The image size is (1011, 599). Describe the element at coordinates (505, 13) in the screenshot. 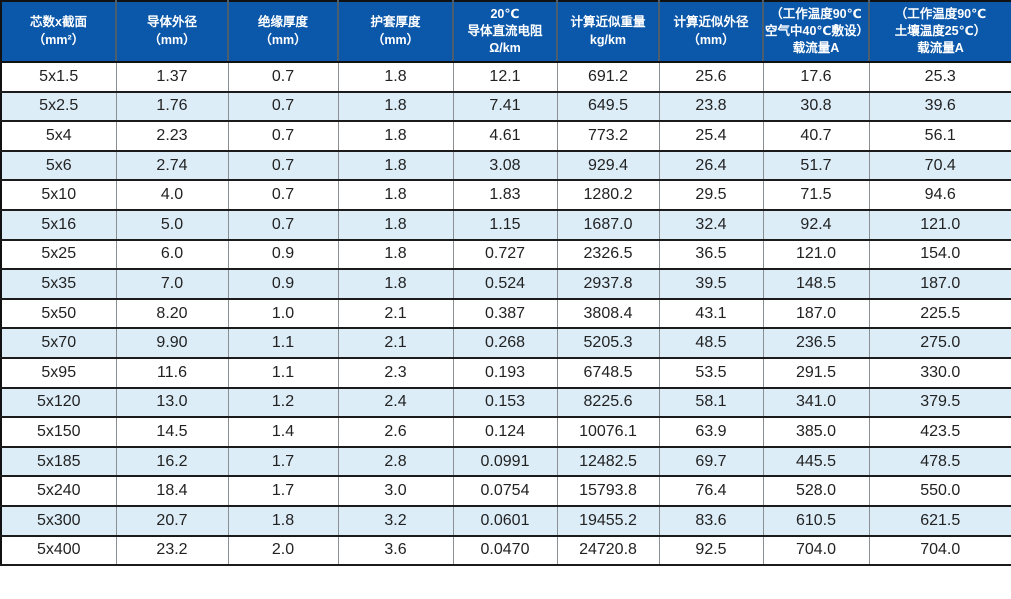

I see `column-header-line: 20℃` at that location.